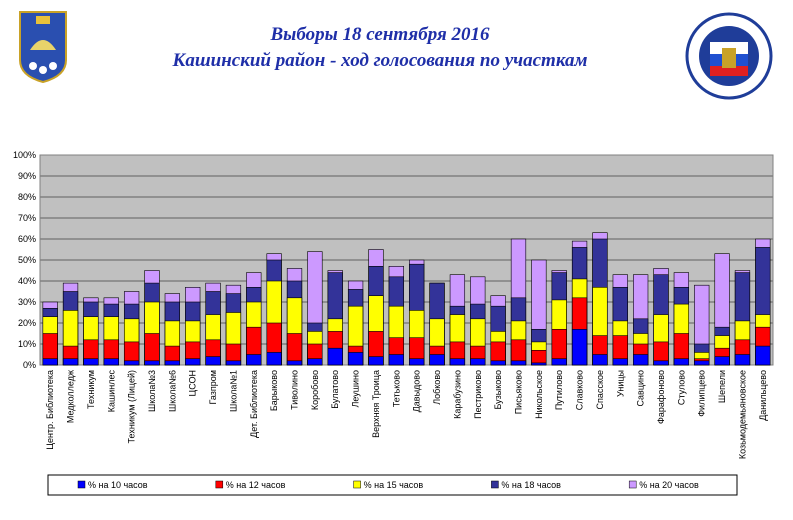 This screenshot has width=793, height=520. What do you see at coordinates (531, 485) in the screenshot?
I see `legend-label: % на 18 часов` at bounding box center [531, 485].